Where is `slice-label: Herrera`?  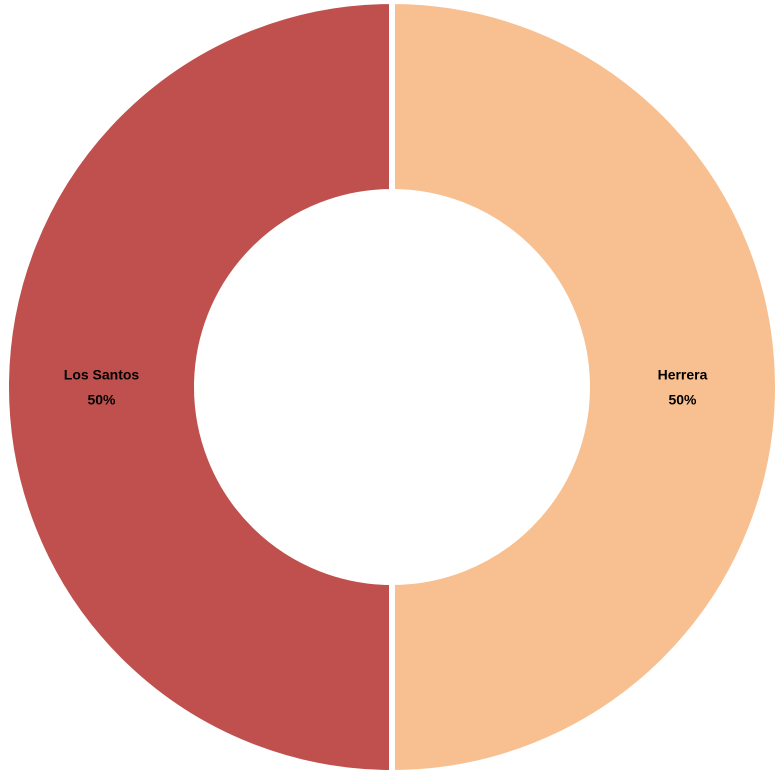 slice-label: Herrera is located at coordinates (683, 375).